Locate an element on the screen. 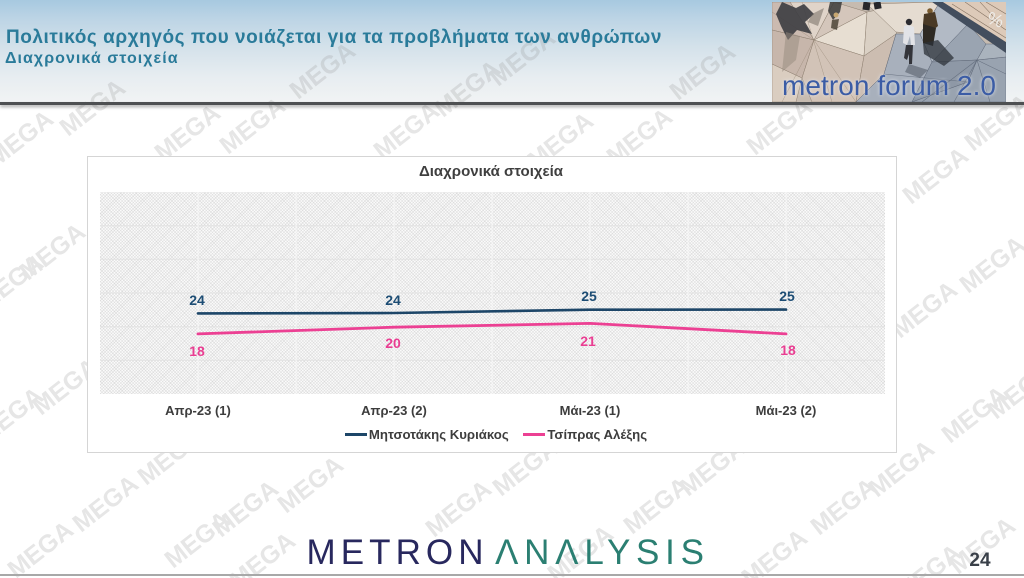 The image size is (1024, 578). svg-text: METRON is located at coordinates (395, 552).